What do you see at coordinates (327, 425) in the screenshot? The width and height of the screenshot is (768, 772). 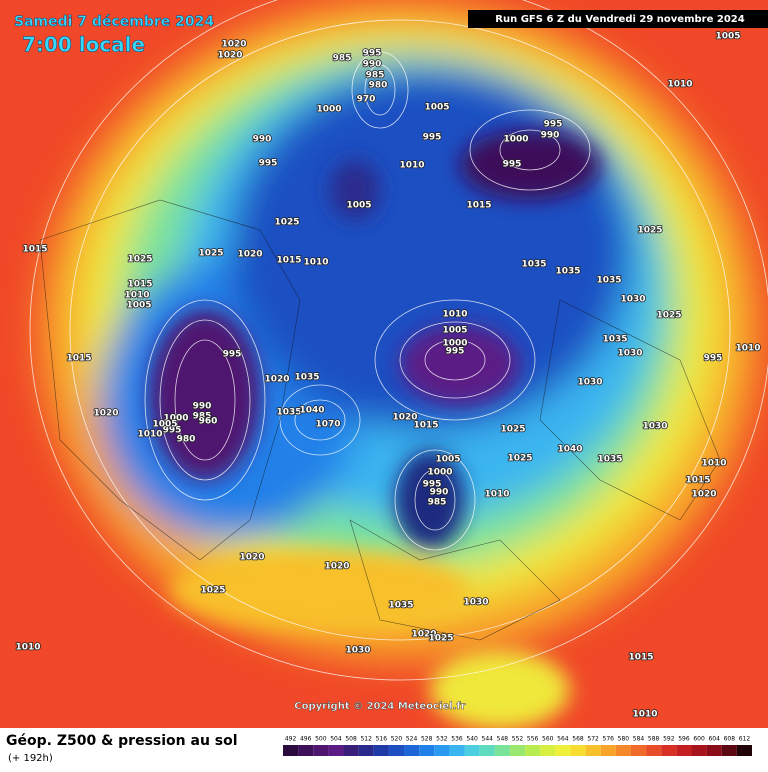 I see `isobar-label: 1070` at bounding box center [327, 425].